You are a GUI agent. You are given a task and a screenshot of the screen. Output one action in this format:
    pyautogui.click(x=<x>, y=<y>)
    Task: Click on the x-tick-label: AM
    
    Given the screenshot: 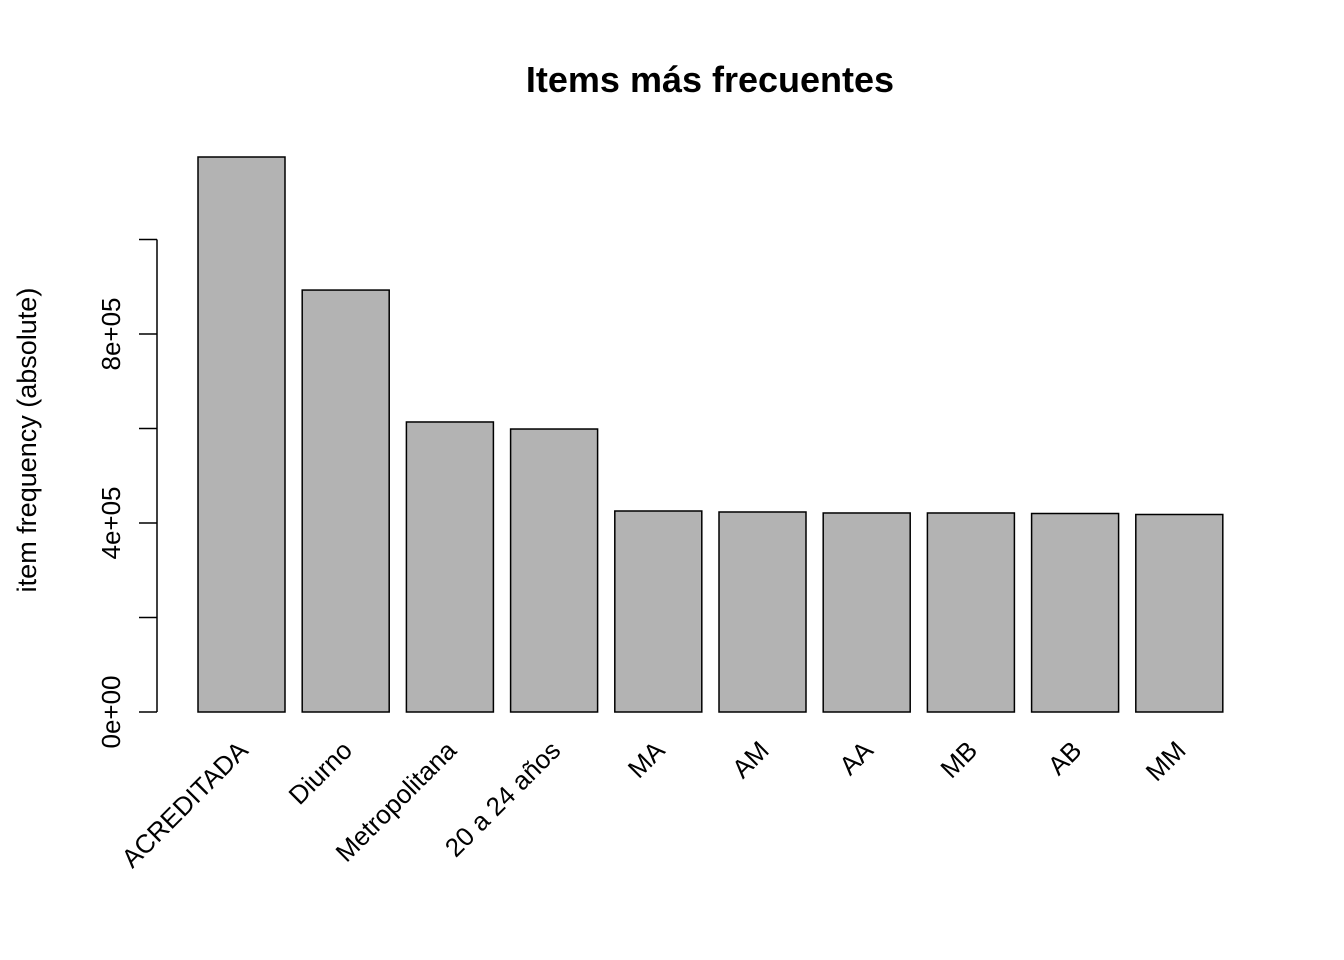 What is the action you would take?
    pyautogui.click(x=750, y=759)
    